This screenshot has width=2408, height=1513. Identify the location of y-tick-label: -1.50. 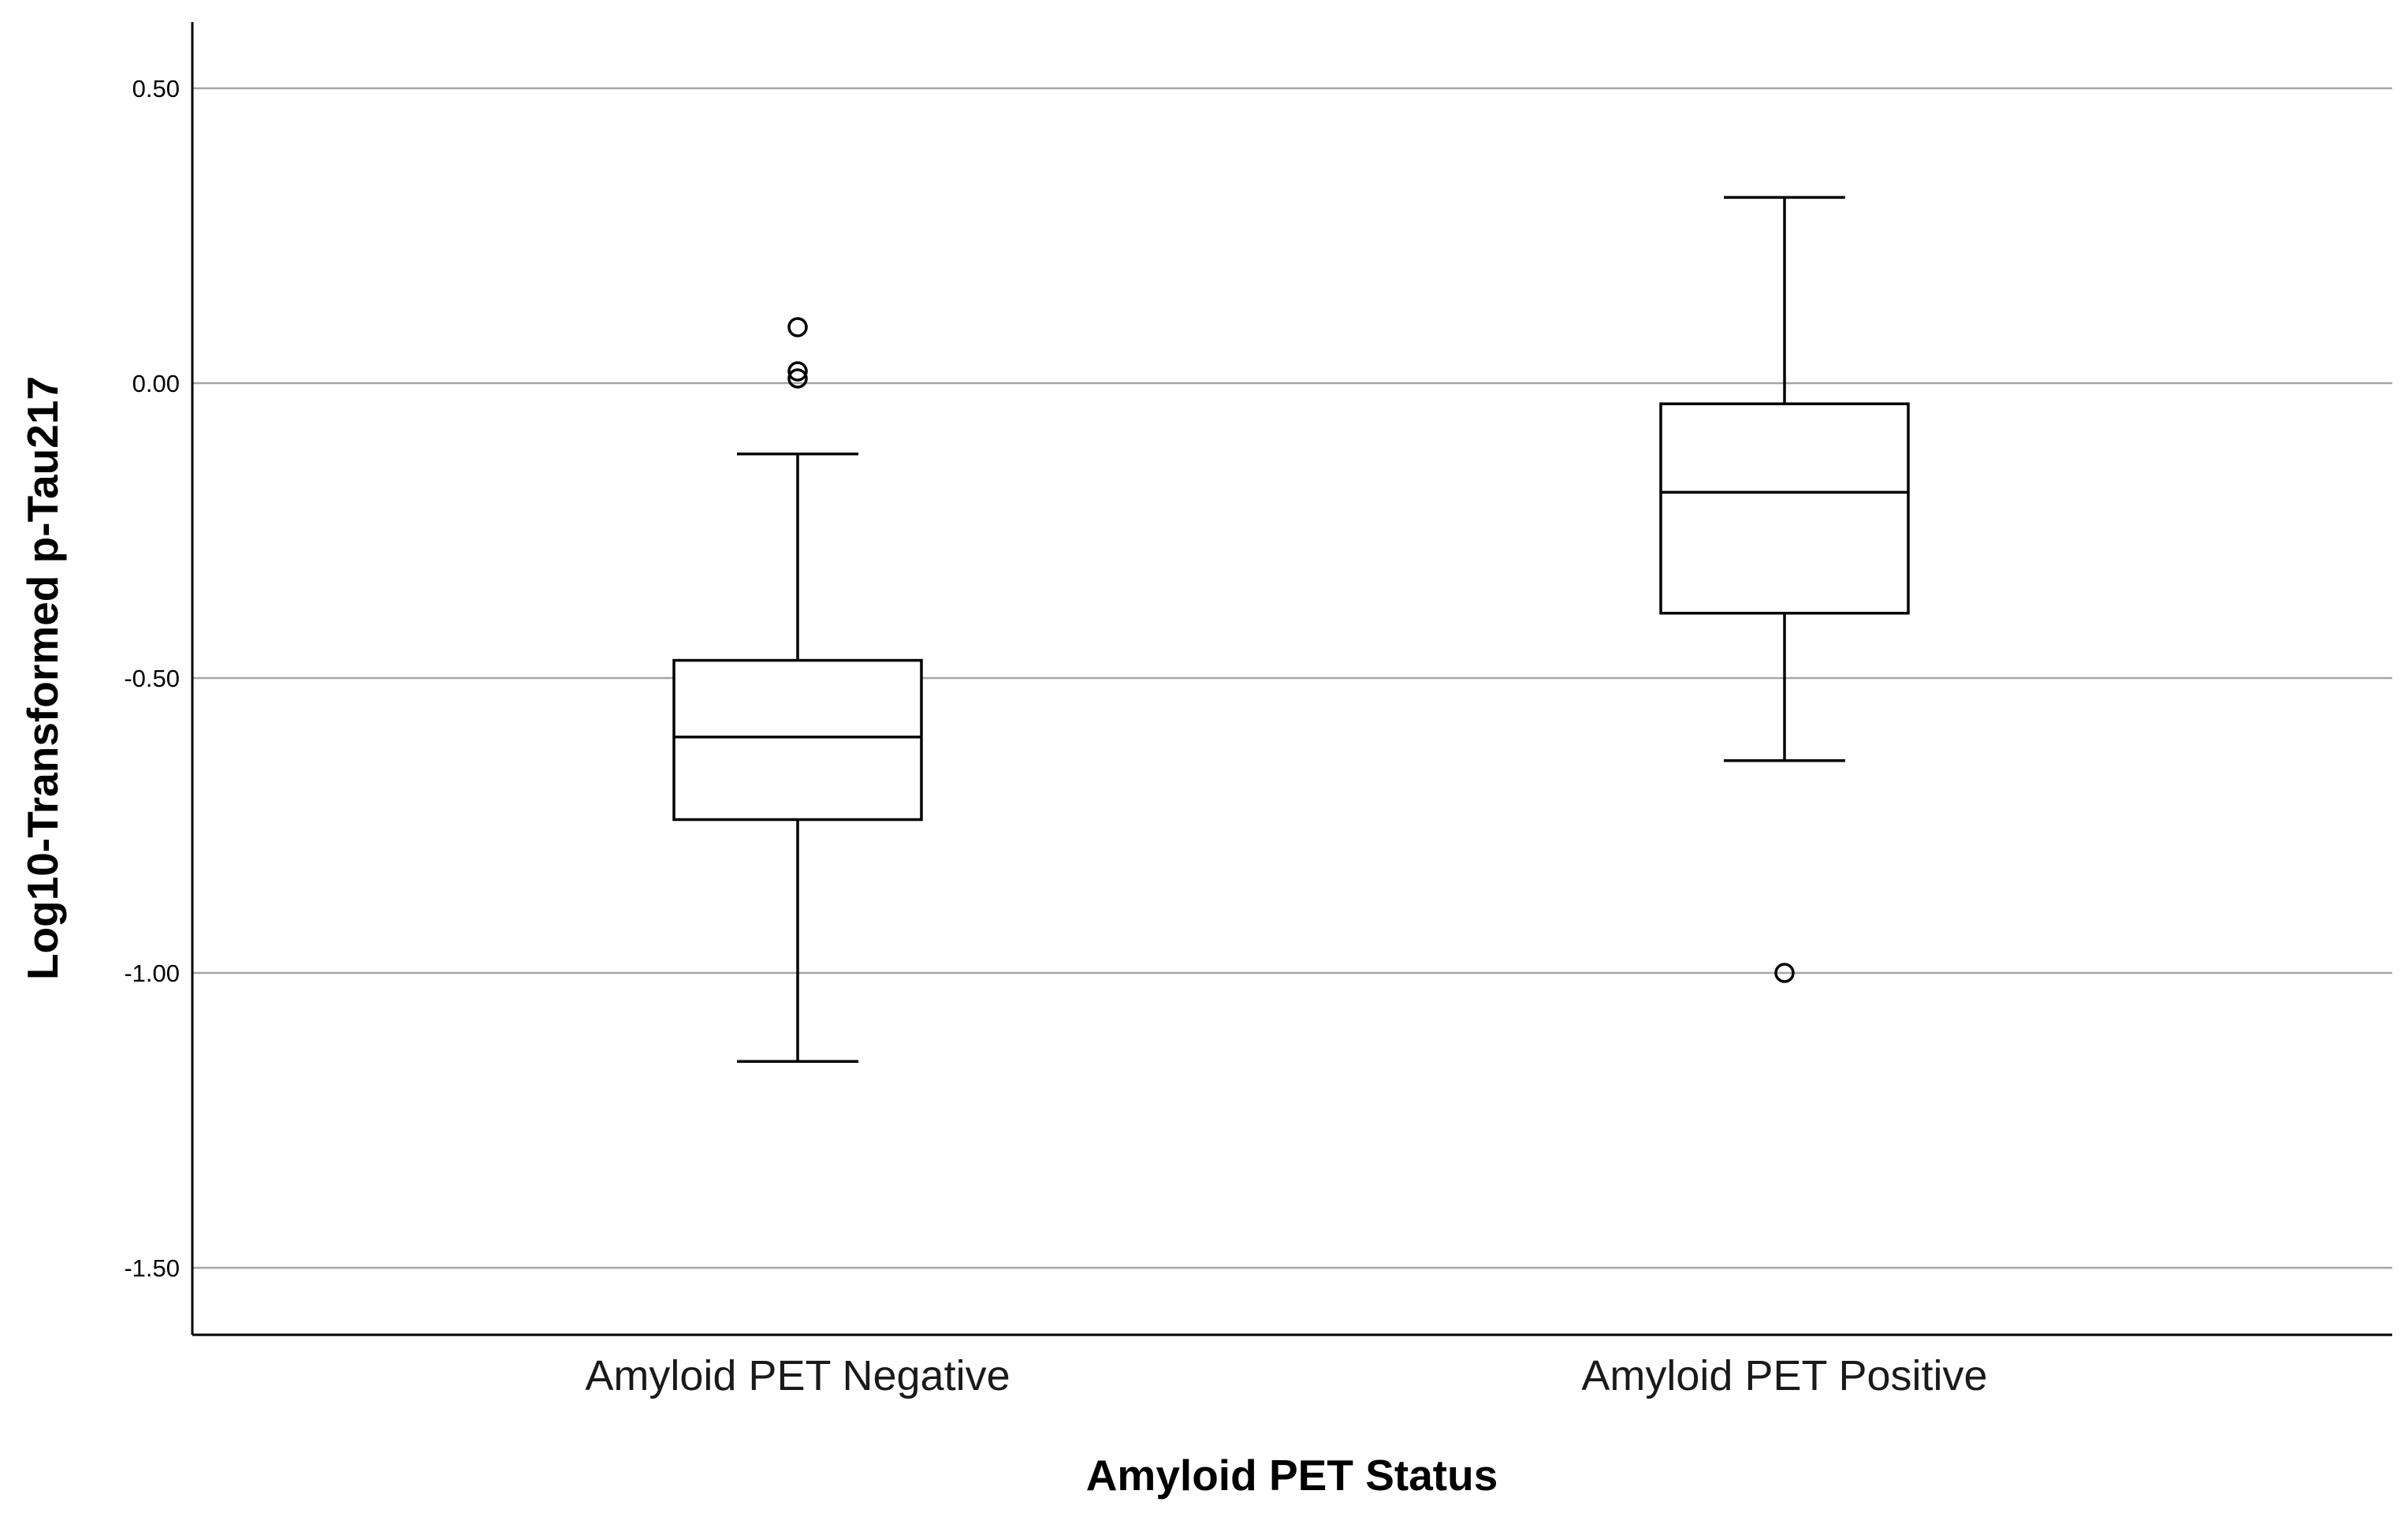
(152, 1268).